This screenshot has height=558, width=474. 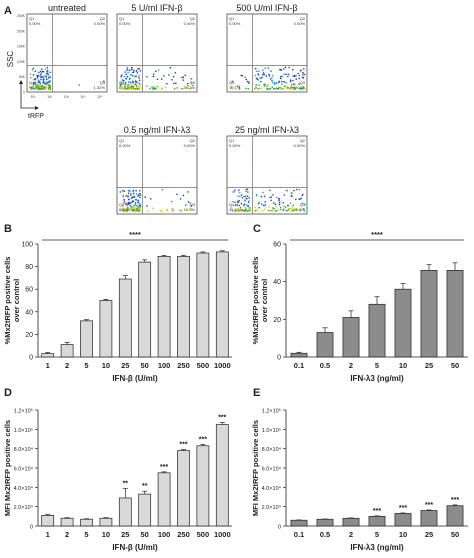 I want to click on x-tick-label: 1000, so click(x=222, y=365).